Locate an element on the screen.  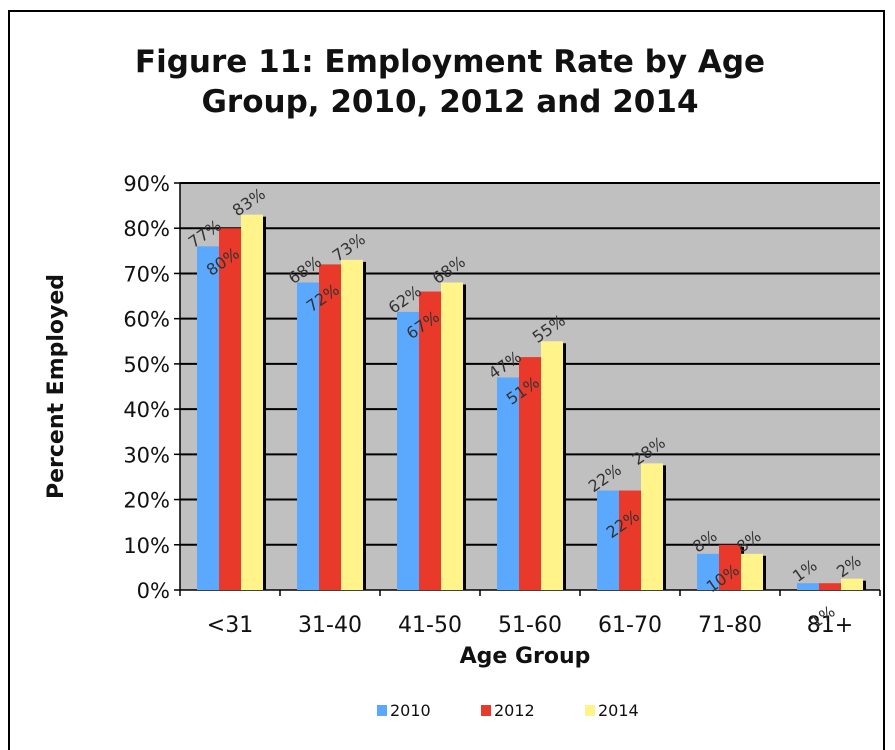
y-tick-label: 90% is located at coordinates (146, 184).